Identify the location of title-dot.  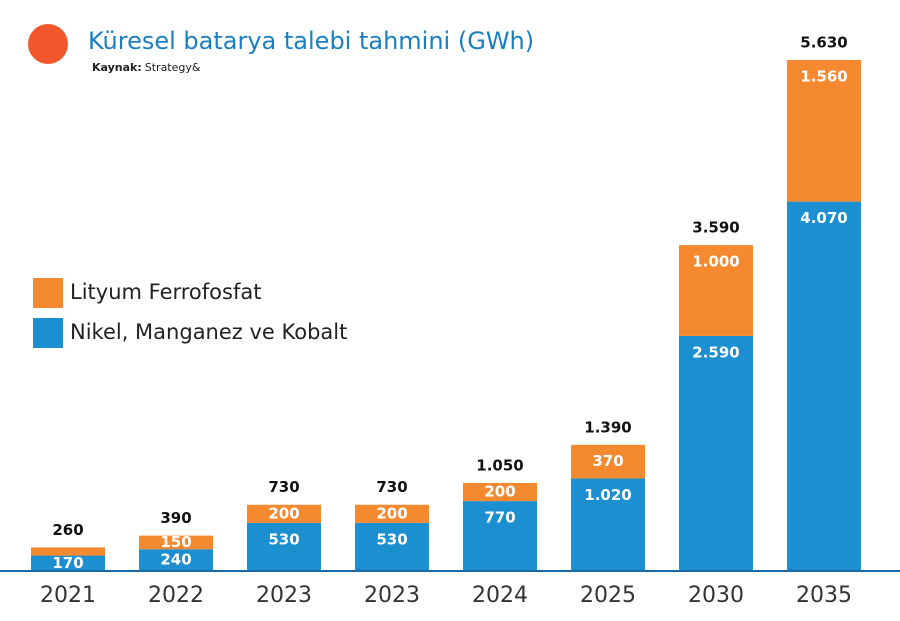
(48, 44).